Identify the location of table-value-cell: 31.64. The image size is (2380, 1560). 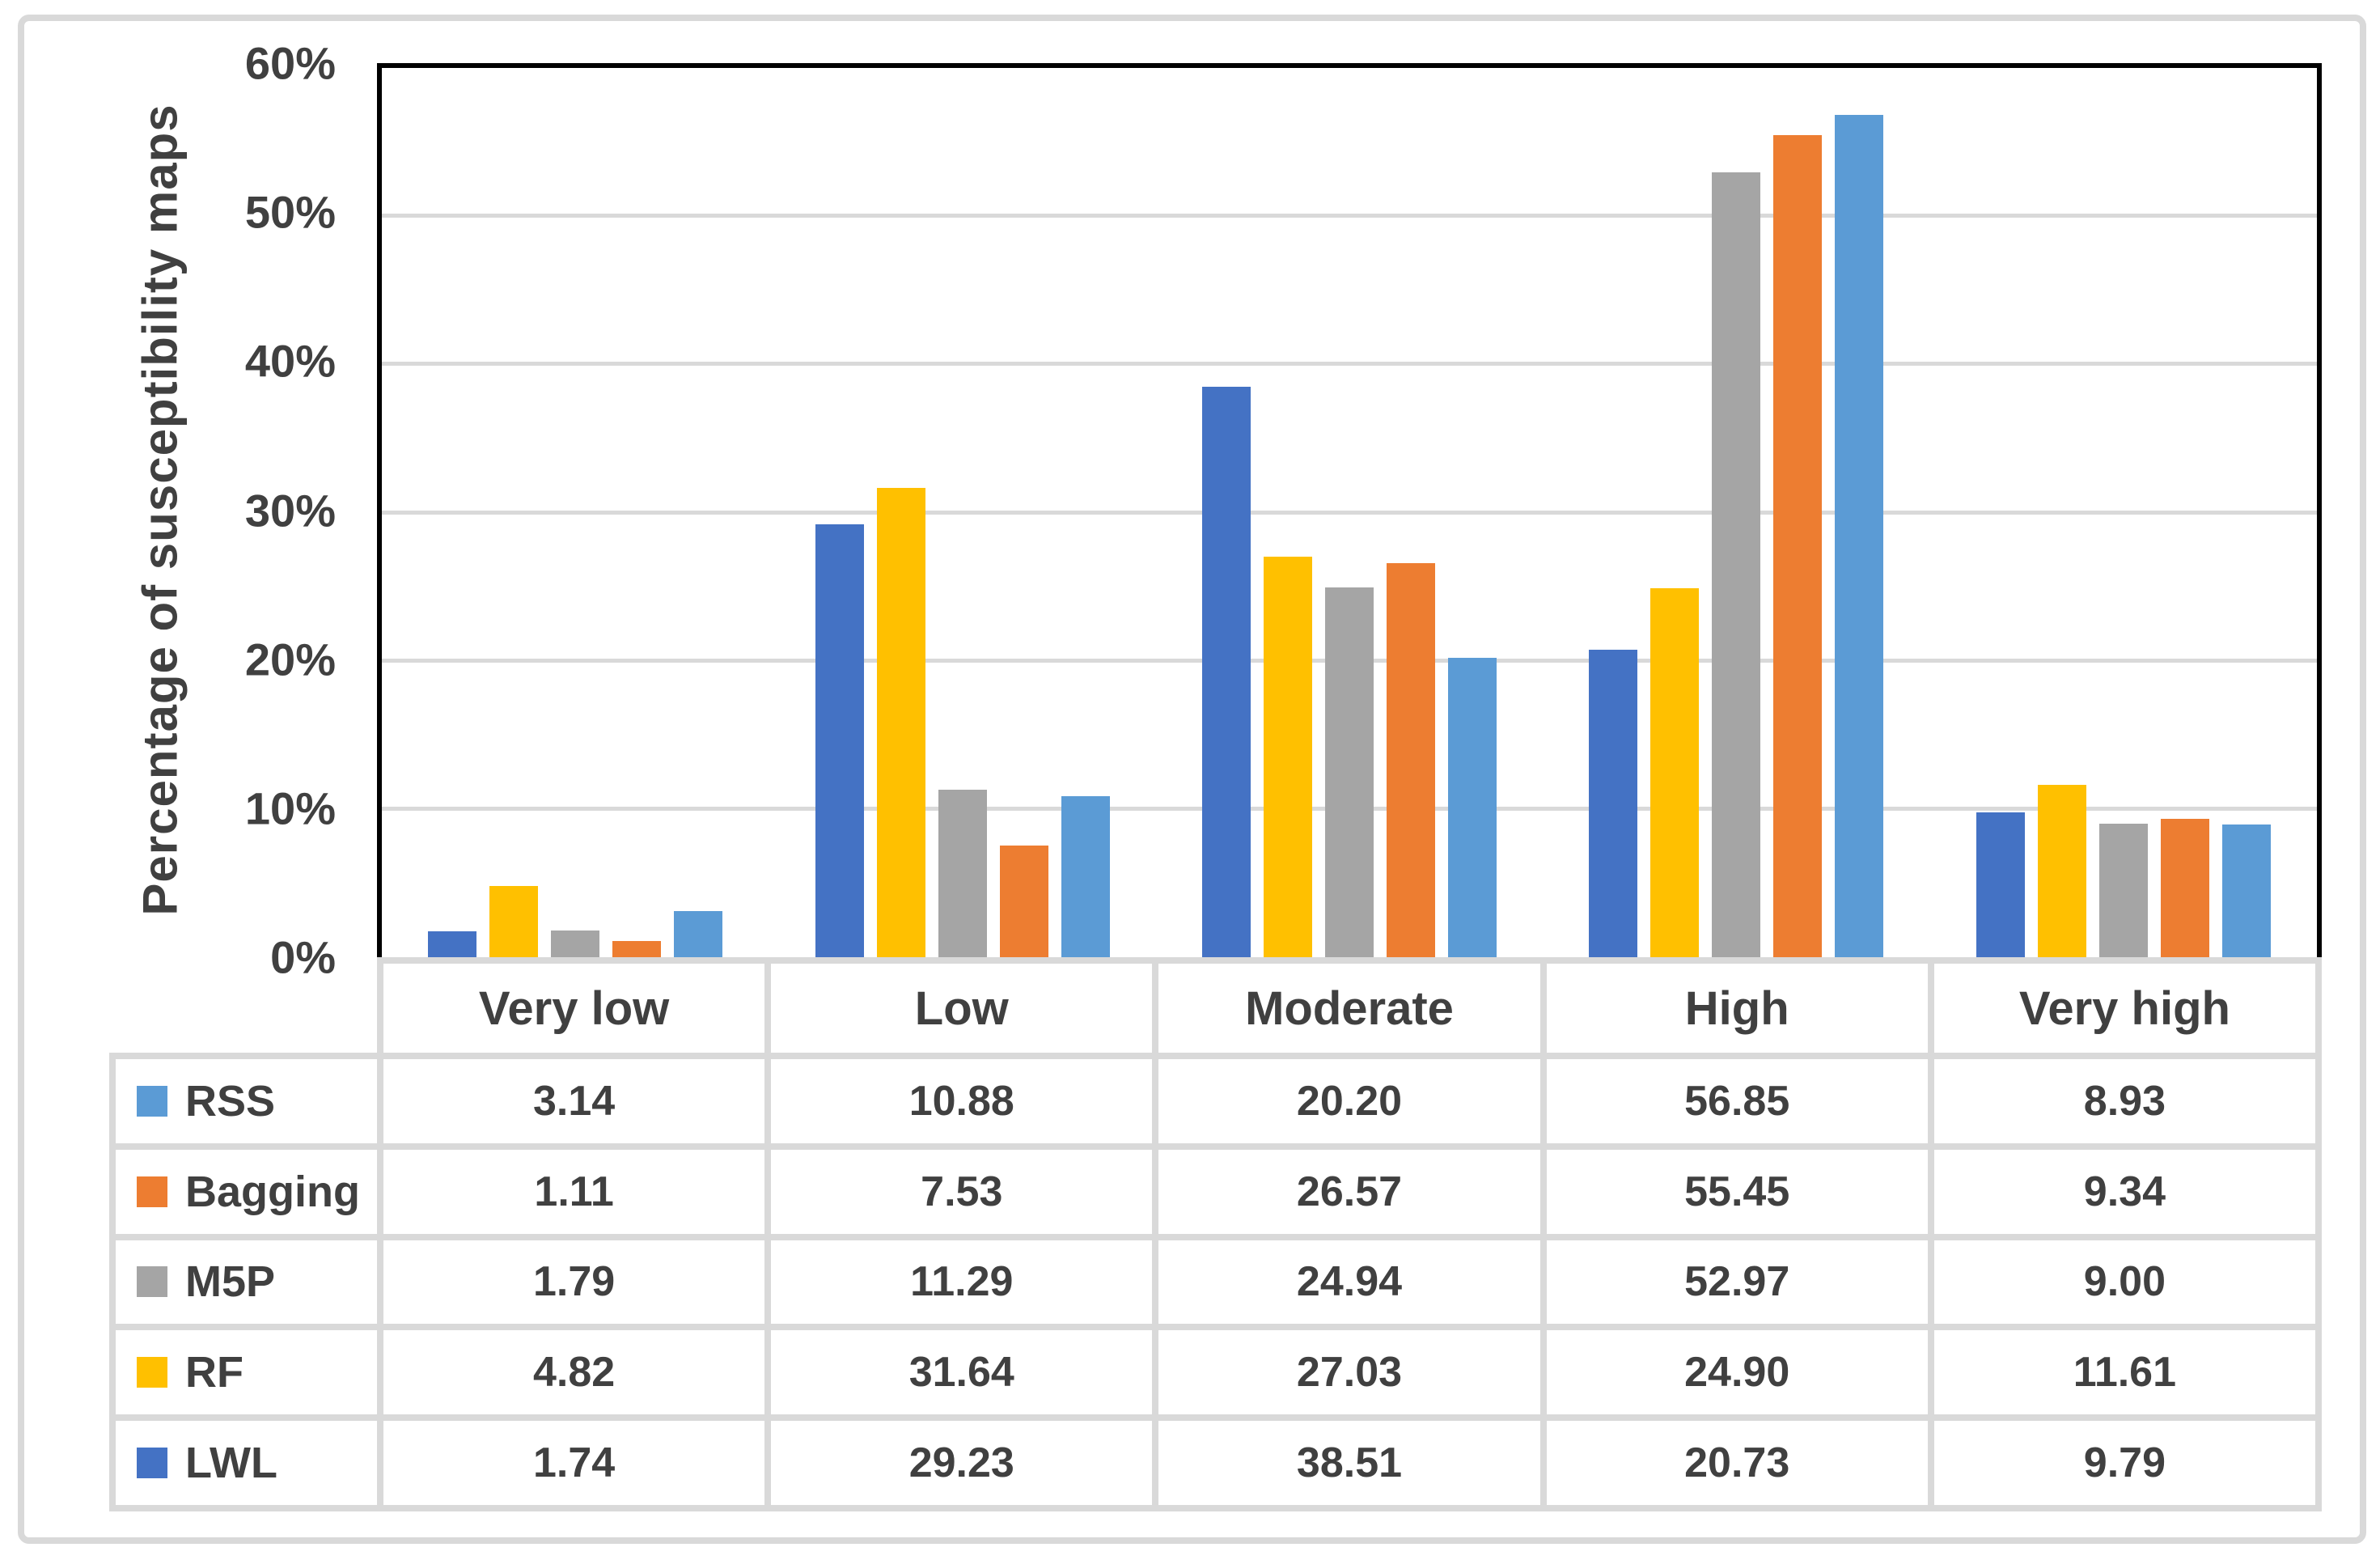
(962, 1373).